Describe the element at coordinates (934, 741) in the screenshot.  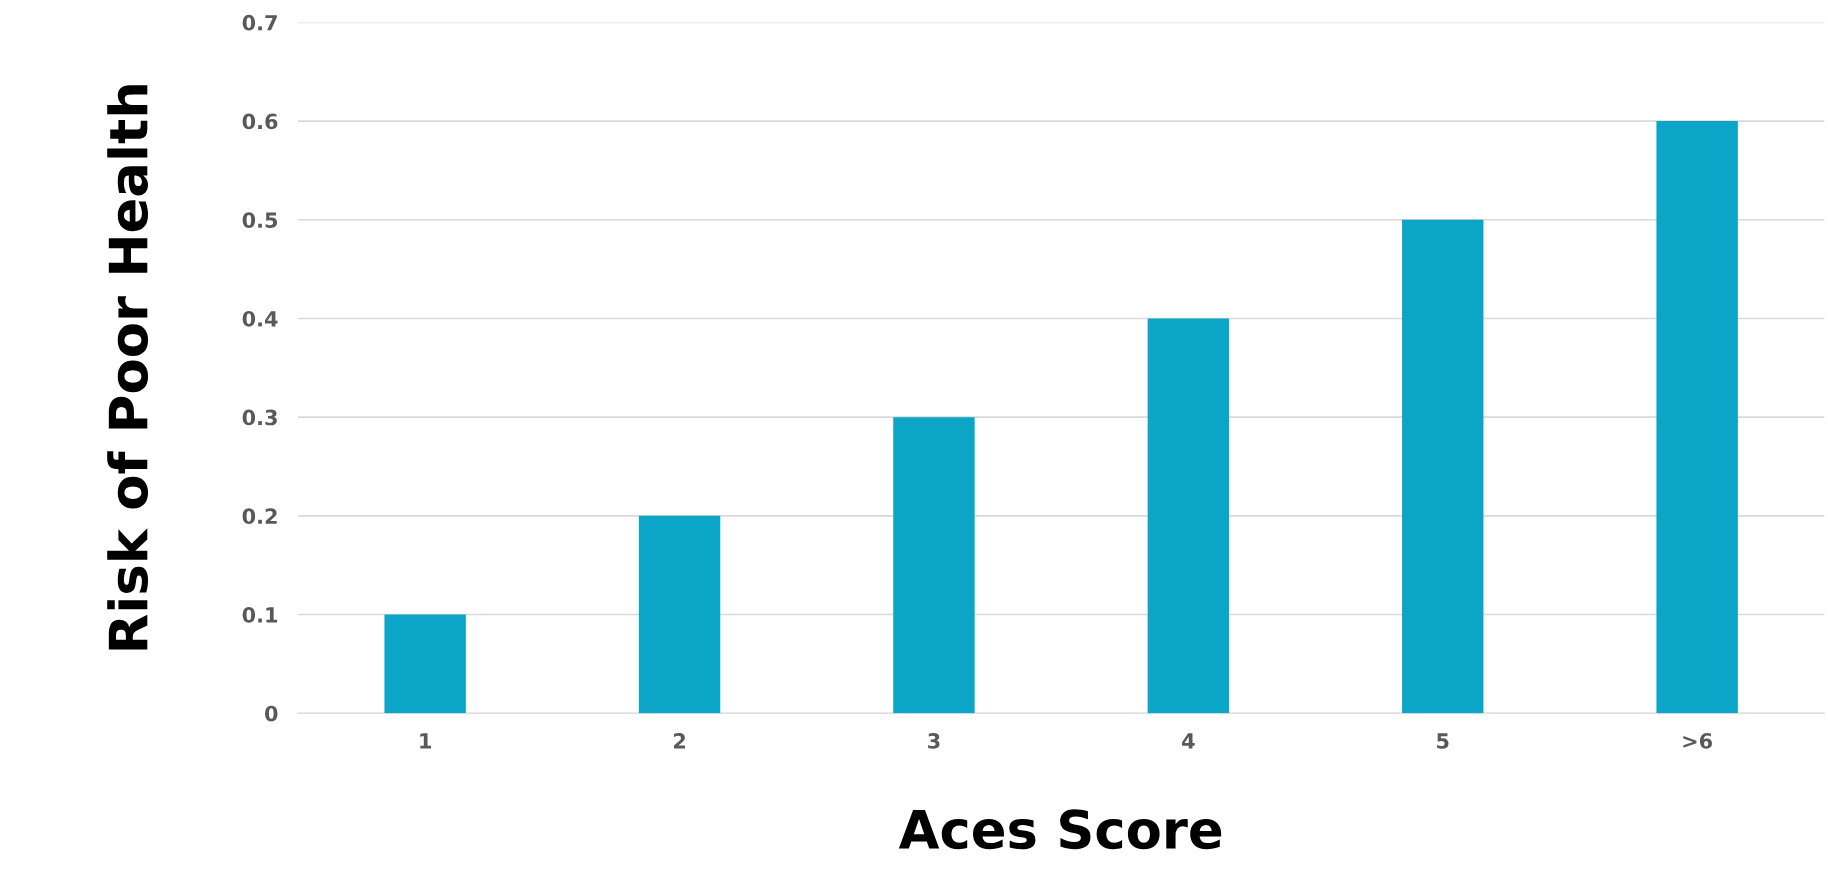
I see `x-tick-label: 3` at that location.